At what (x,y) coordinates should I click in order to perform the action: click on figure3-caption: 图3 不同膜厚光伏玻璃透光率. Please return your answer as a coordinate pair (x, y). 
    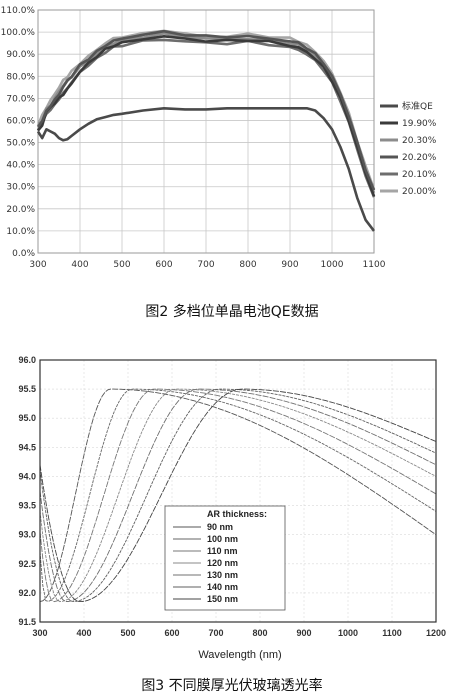
    Looking at the image, I should click on (231, 685).